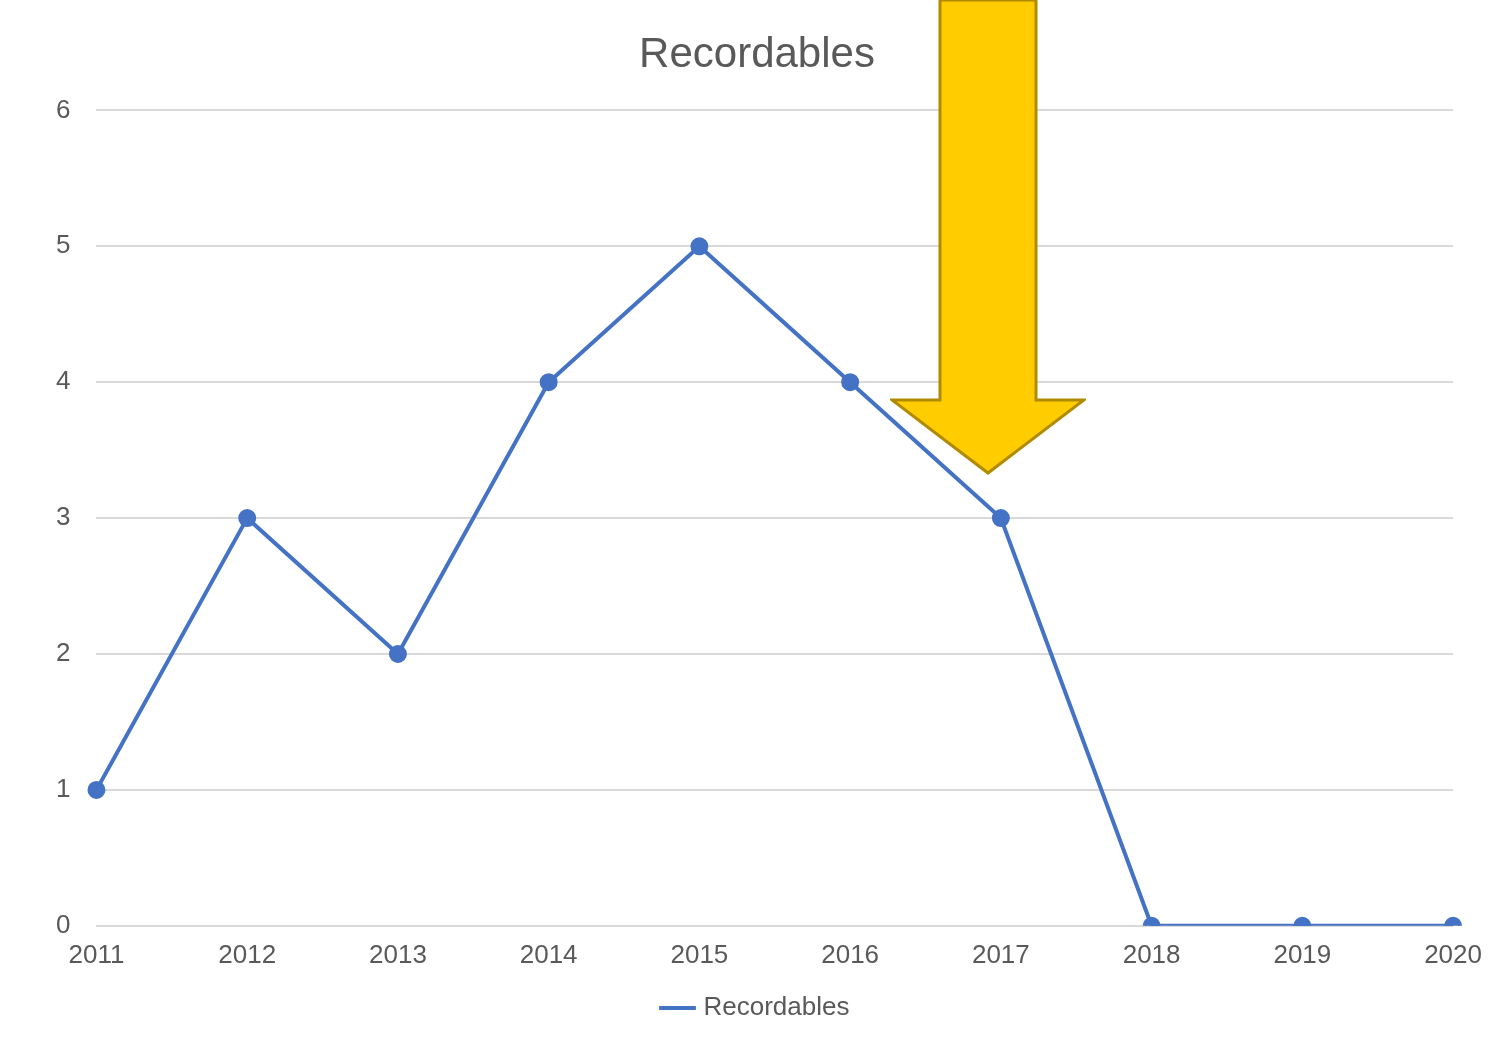  I want to click on y-tick-label: 0, so click(63, 923).